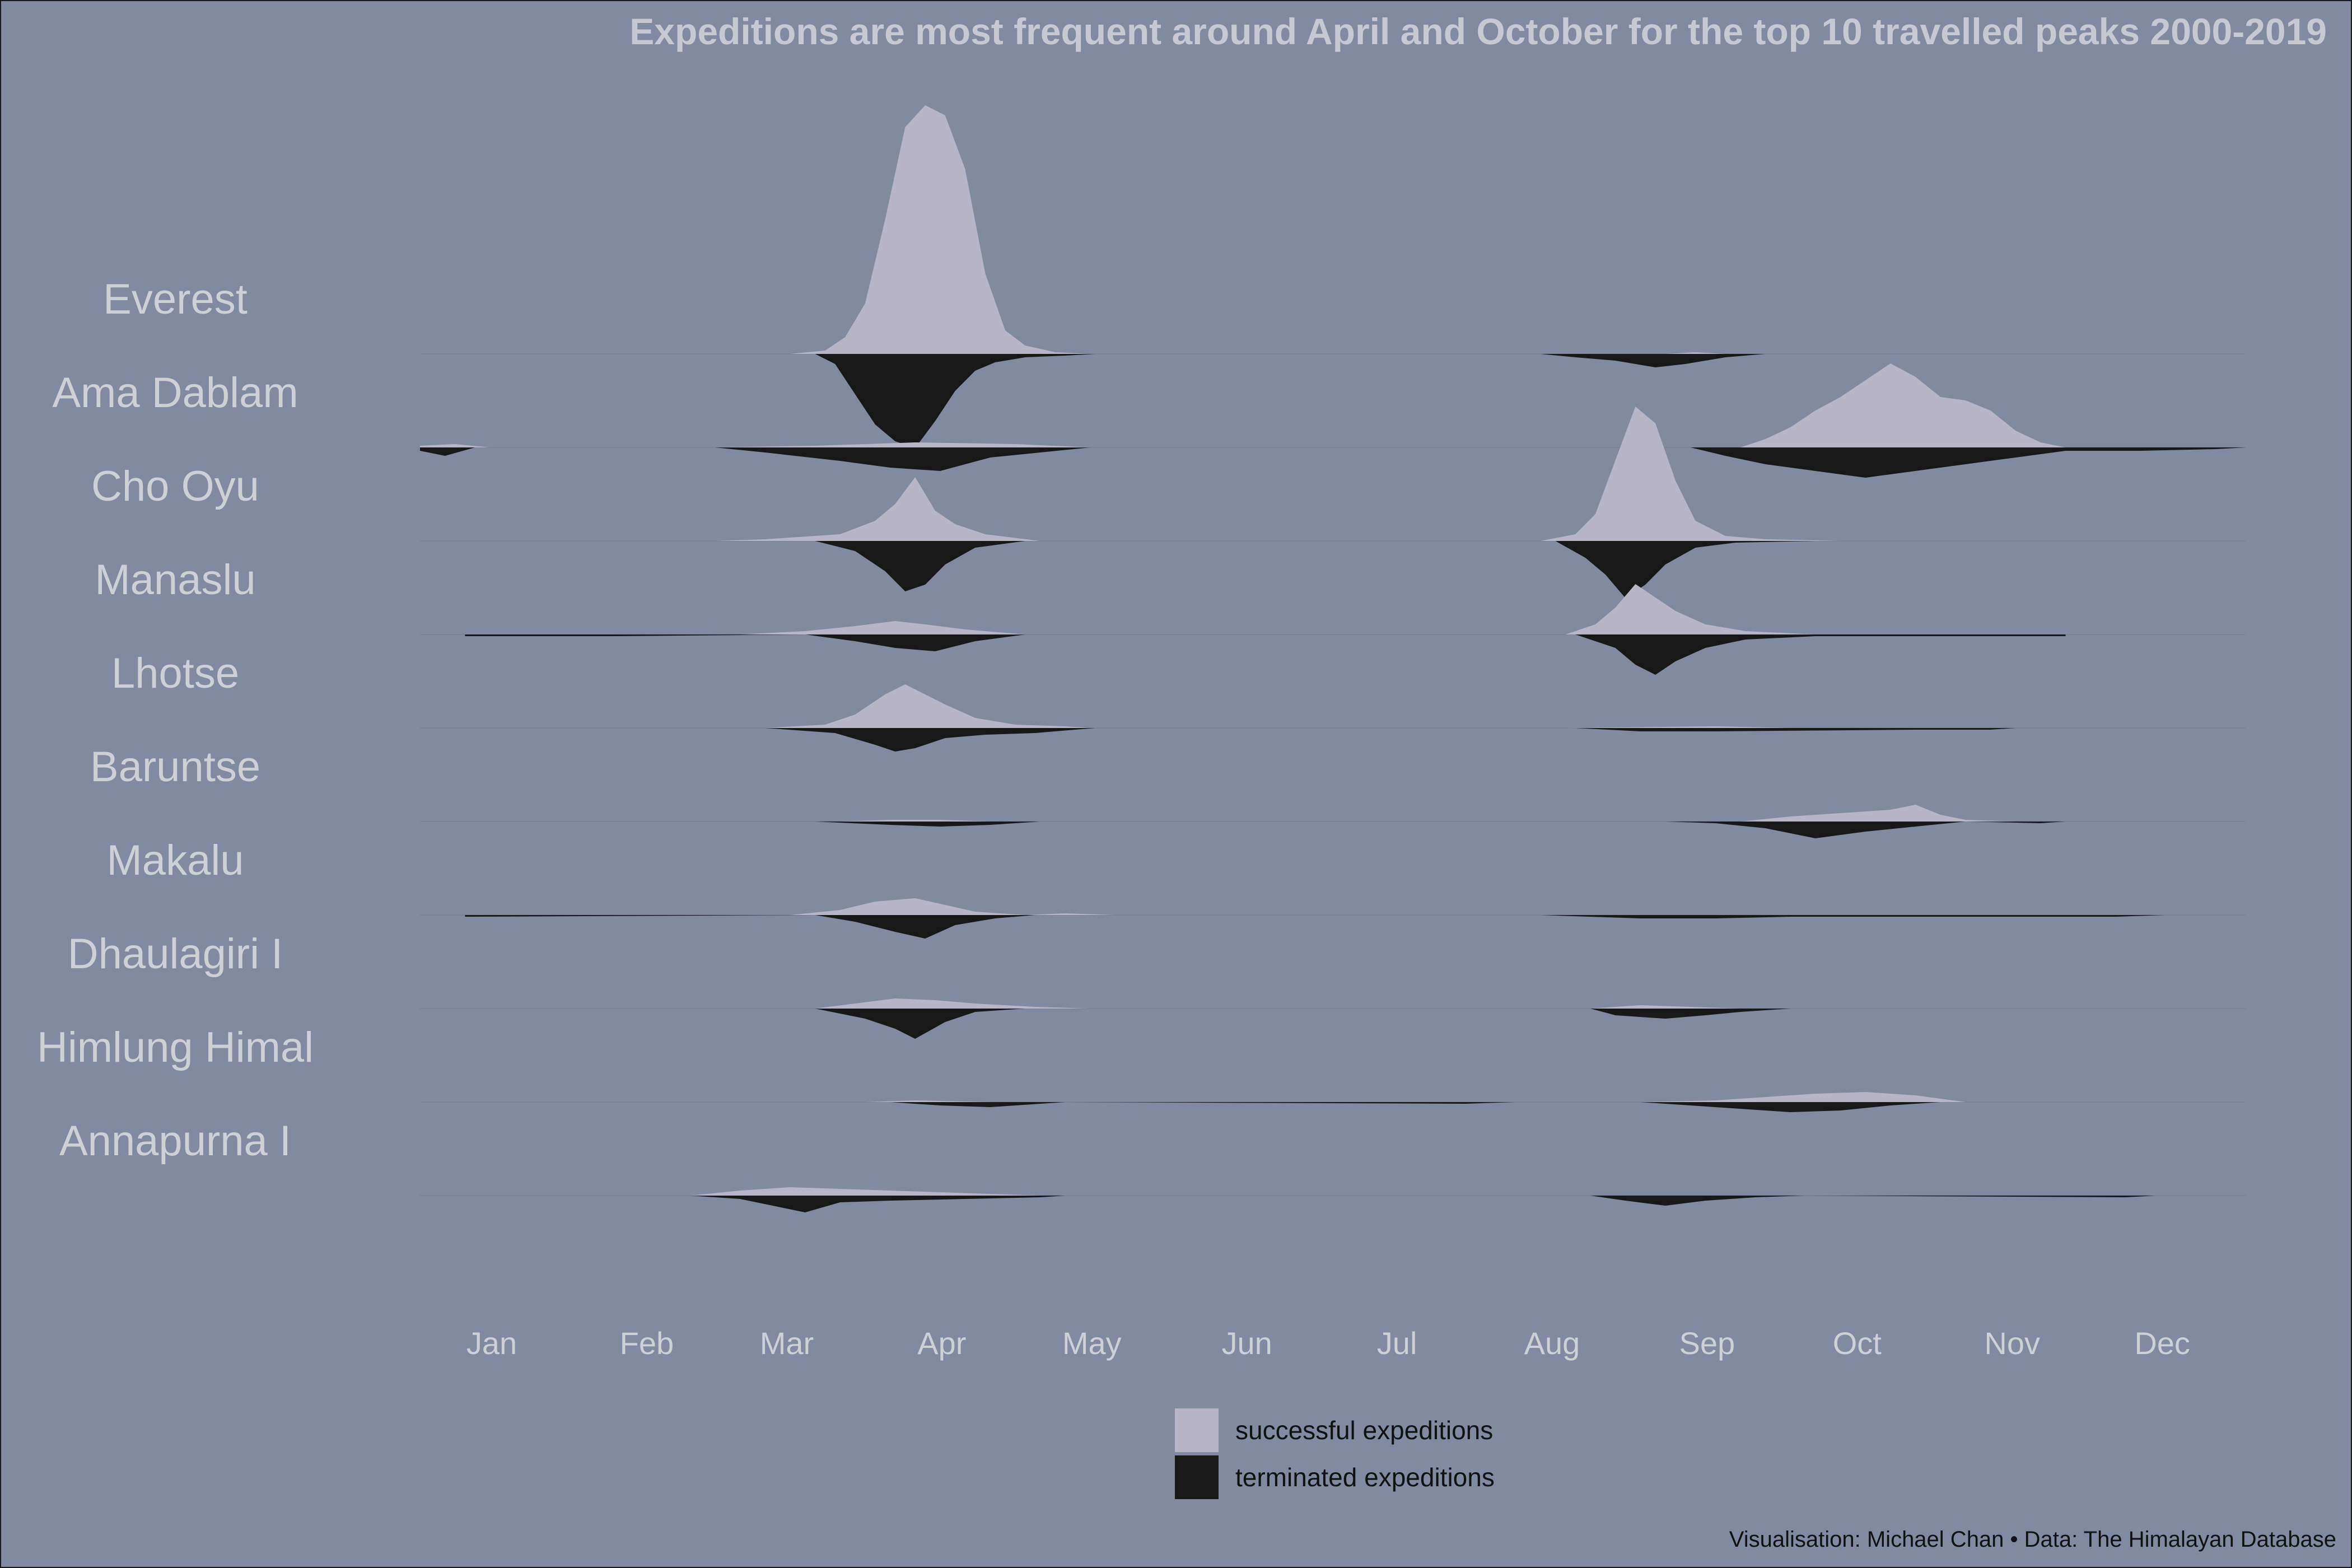  I want to click on ridge-manaslu, so click(1333, 630).